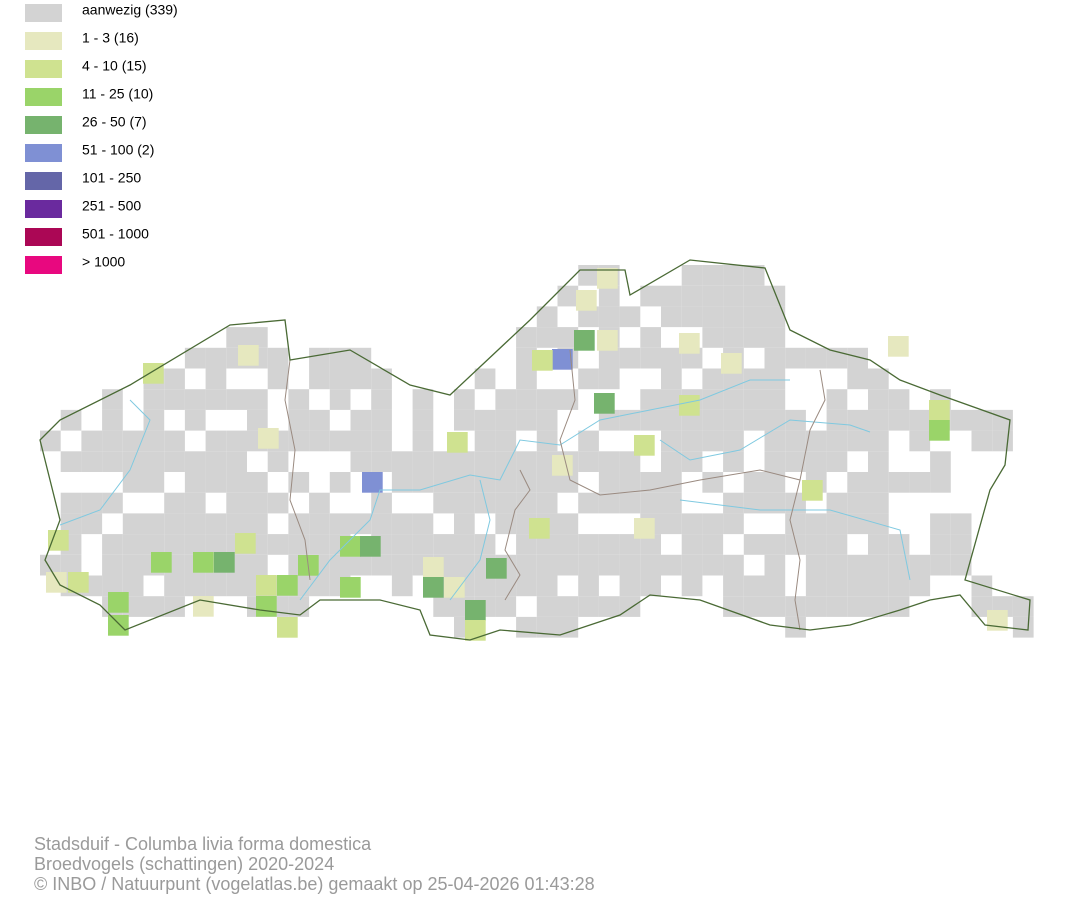 The height and width of the screenshot is (900, 1074). I want to click on legend-label: 101 - 250, so click(111, 178).